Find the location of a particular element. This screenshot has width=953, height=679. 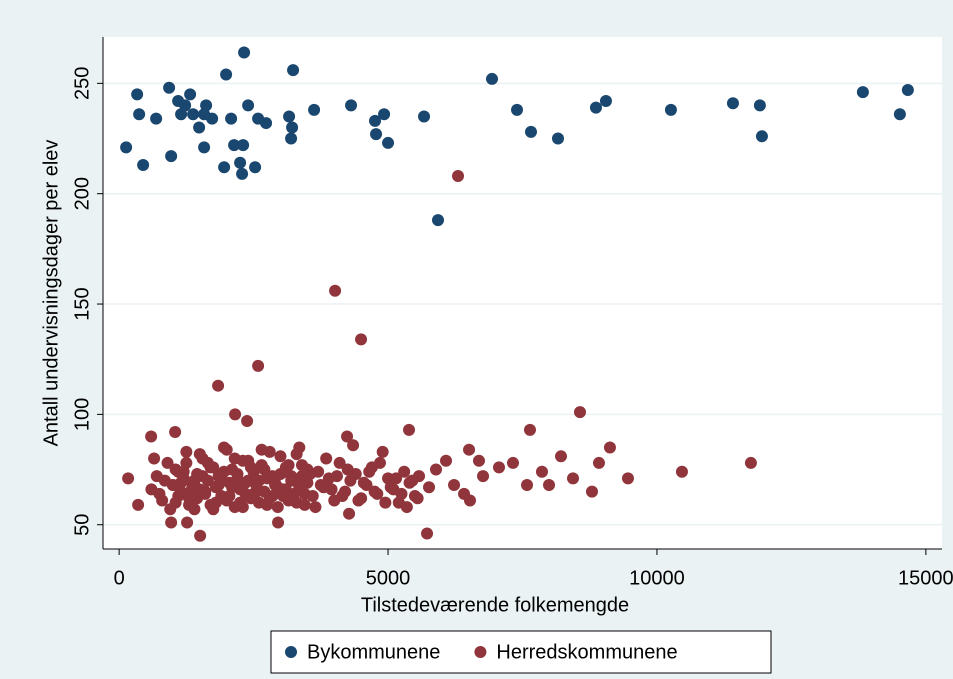

x-tick-label: 5000 is located at coordinates (388, 578).